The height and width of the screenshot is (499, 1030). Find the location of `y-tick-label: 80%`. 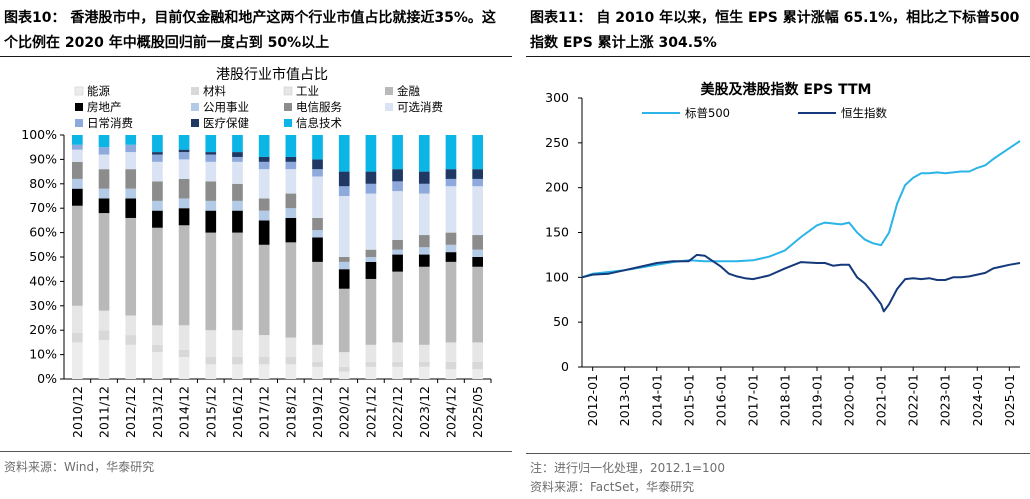

y-tick-label: 80% is located at coordinates (43, 183).